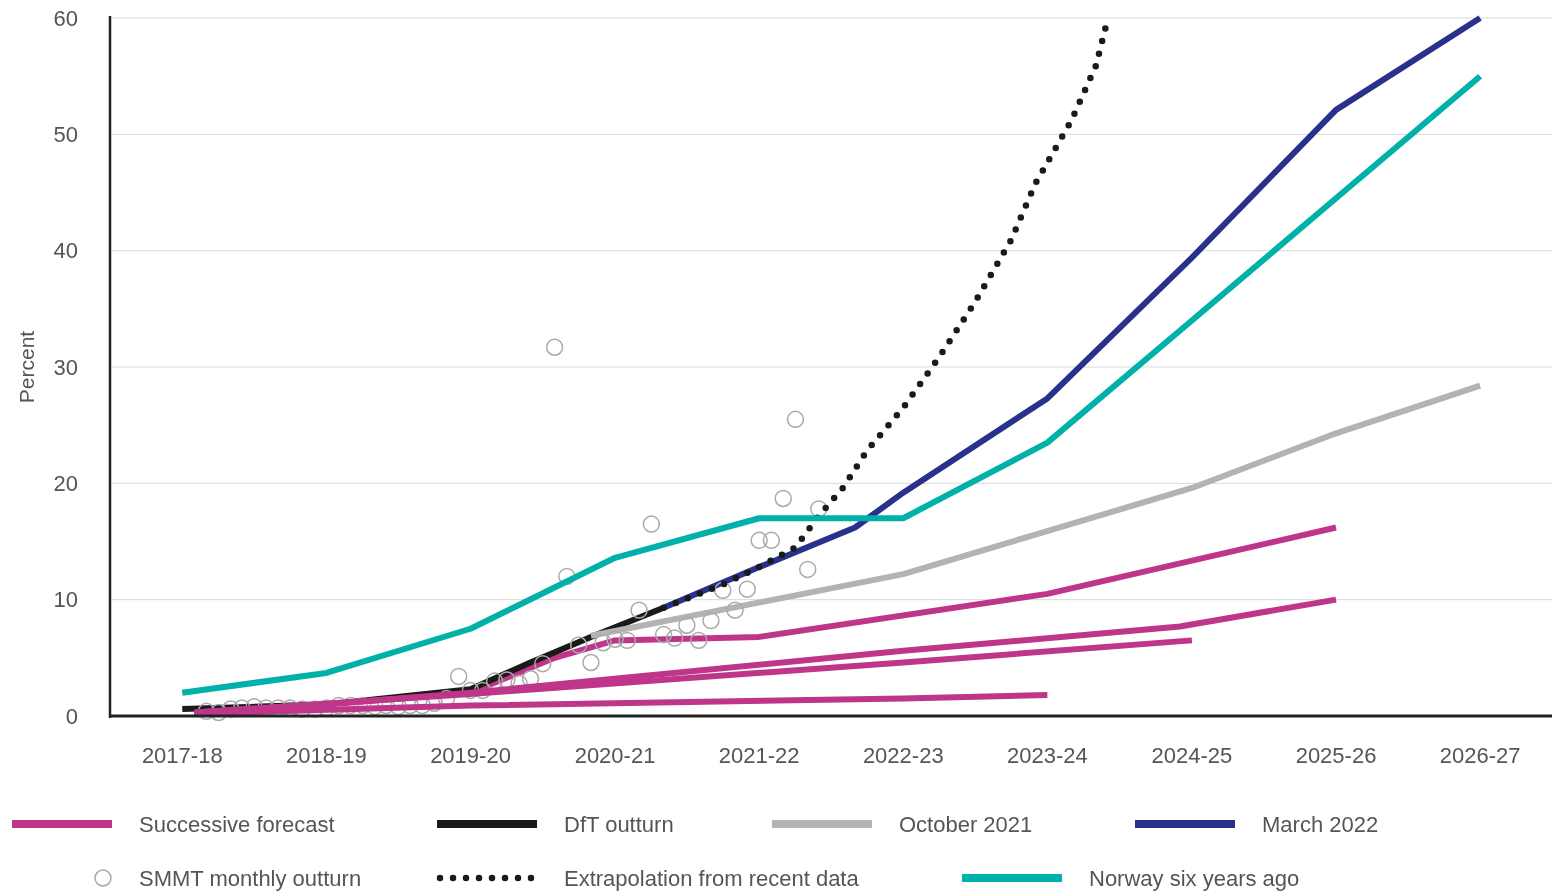  What do you see at coordinates (966, 824) in the screenshot?
I see `legend-label: October 2021` at bounding box center [966, 824].